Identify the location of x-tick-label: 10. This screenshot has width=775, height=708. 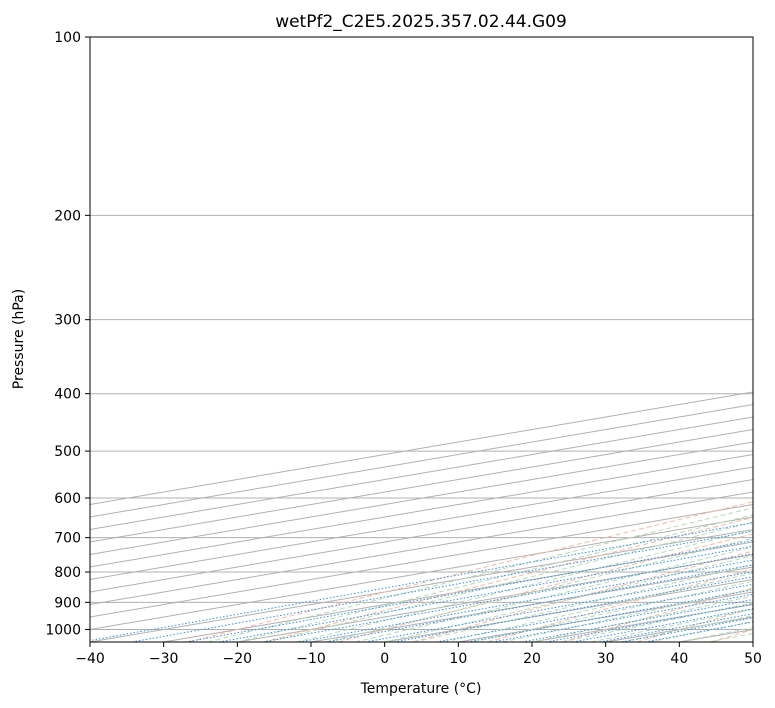
(458, 659).